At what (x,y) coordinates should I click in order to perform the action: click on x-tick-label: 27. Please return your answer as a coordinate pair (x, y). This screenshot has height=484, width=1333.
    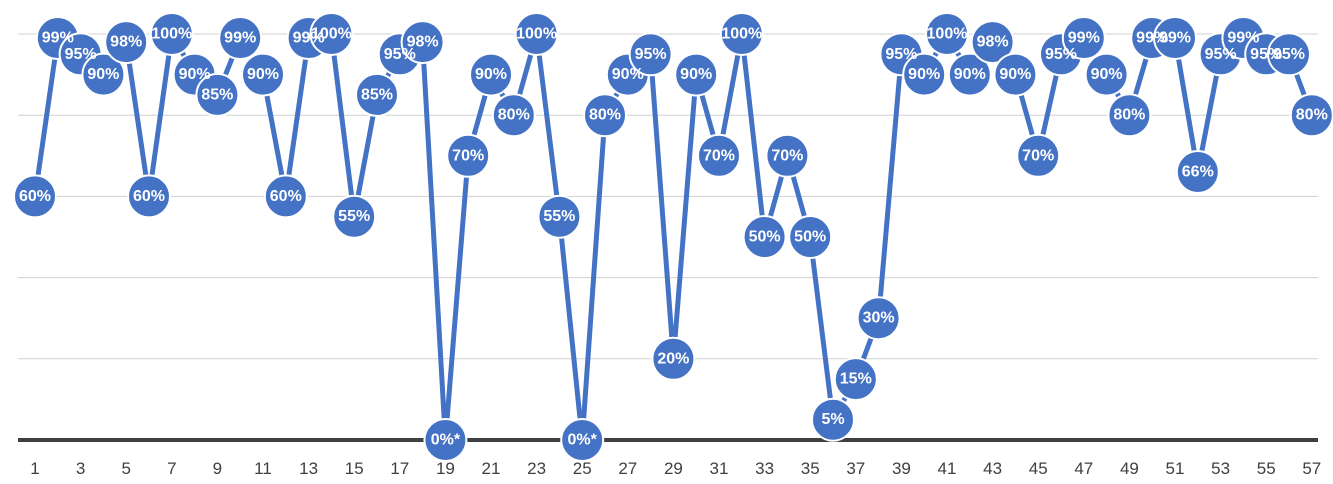
    Looking at the image, I should click on (627, 468).